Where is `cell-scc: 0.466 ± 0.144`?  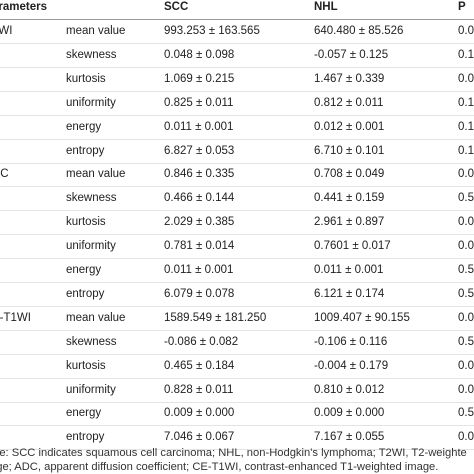 cell-scc: 0.466 ± 0.144 is located at coordinates (199, 198).